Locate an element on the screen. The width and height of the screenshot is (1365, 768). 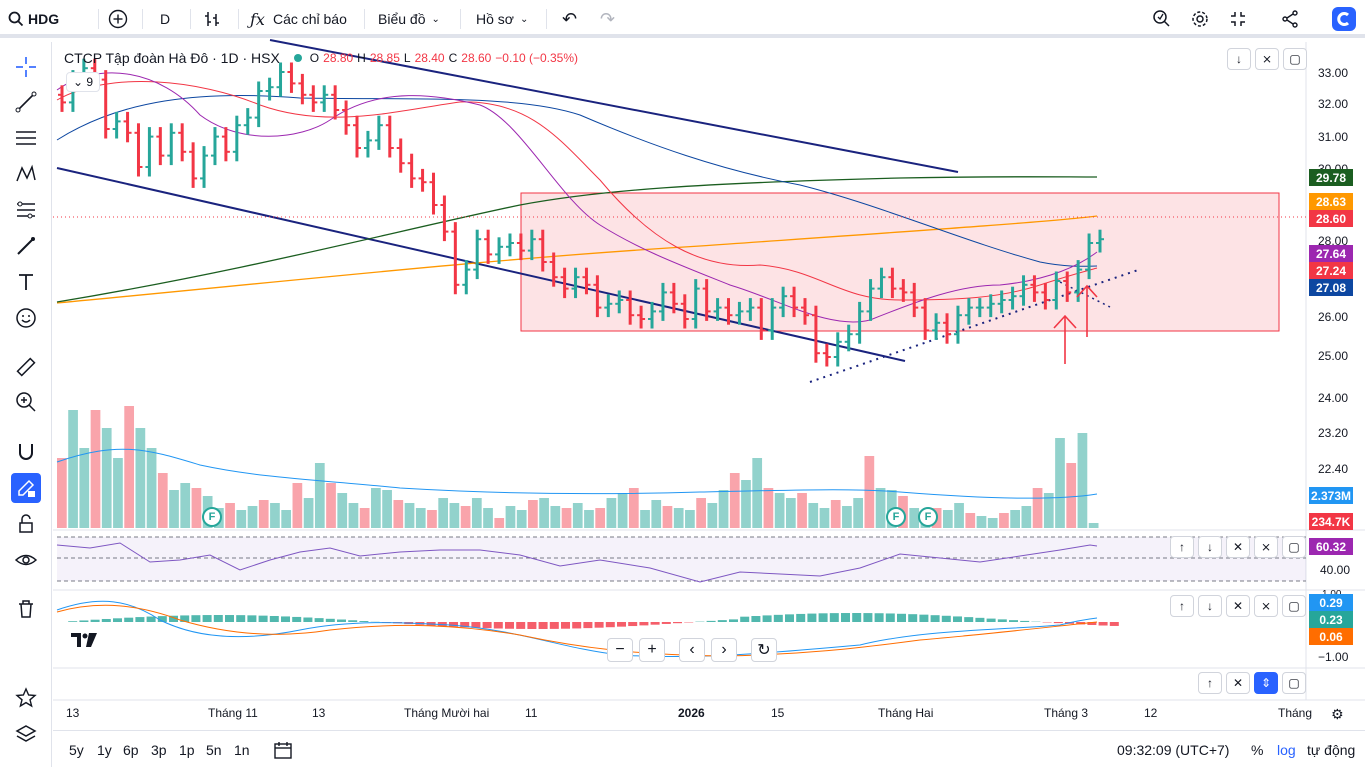
collapse-icon: ⨯ is located at coordinates (1266, 547).